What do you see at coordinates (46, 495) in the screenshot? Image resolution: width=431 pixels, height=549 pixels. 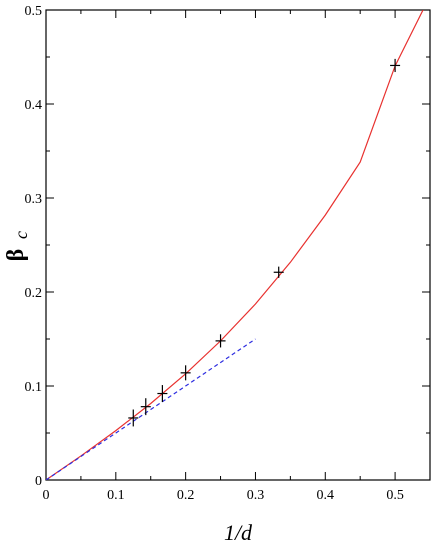 I see `x-tick-label: 0` at bounding box center [46, 495].